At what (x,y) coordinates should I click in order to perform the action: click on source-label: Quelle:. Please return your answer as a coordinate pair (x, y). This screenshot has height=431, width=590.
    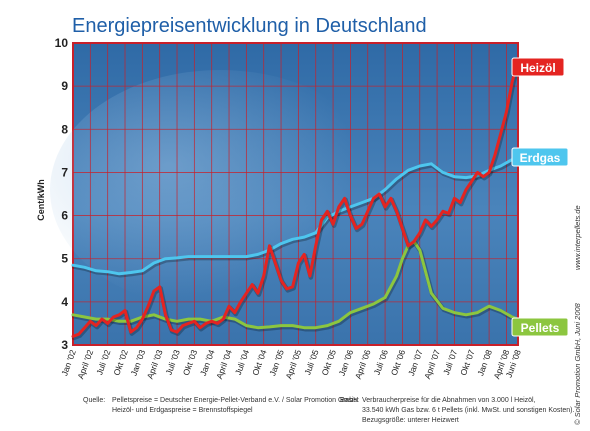
    Looking at the image, I should click on (94, 400).